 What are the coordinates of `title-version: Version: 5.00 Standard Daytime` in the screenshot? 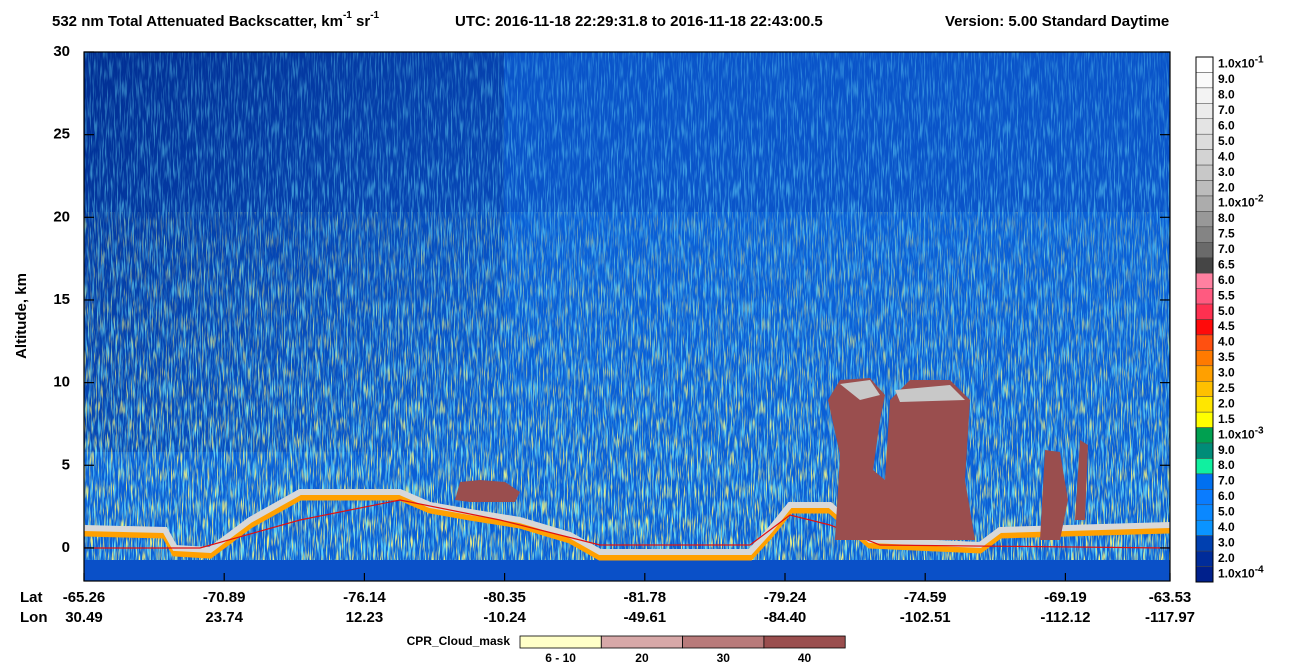 It's located at (1057, 21).